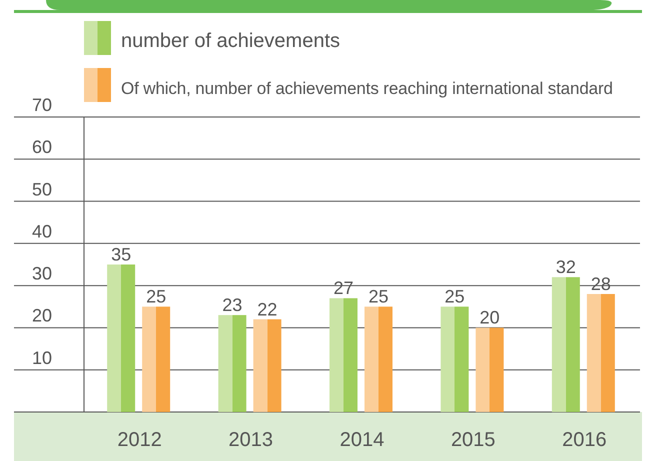 This screenshot has height=461, width=646. Describe the element at coordinates (42, 189) in the screenshot. I see `y-tick-label: 50` at that location.